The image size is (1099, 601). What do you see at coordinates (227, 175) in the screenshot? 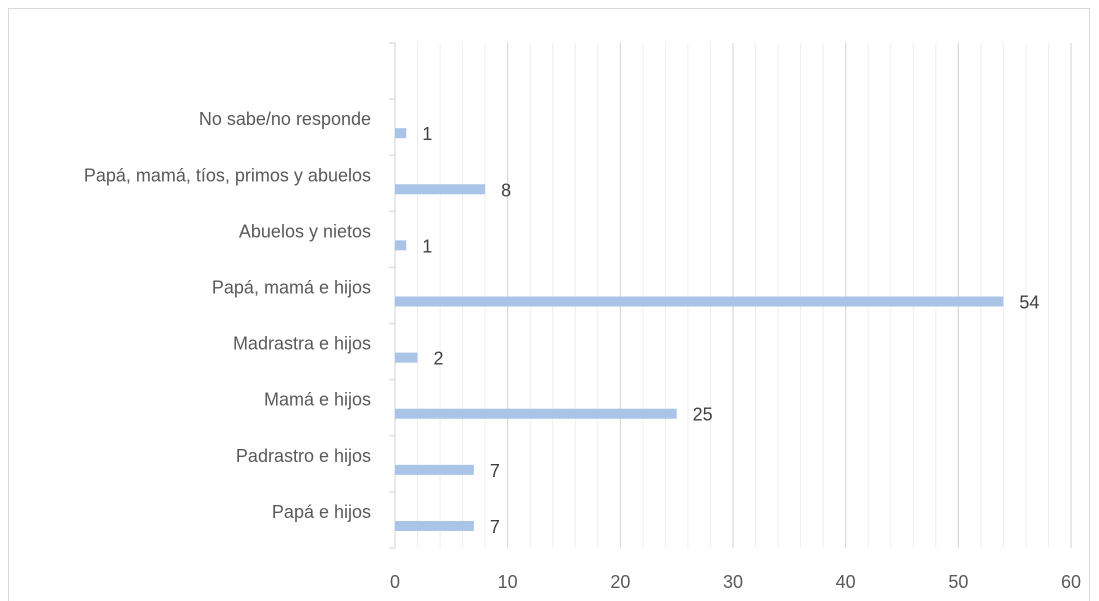
I see `category-label: Papá, mamá, tíos, primos y abuelos` at bounding box center [227, 175].